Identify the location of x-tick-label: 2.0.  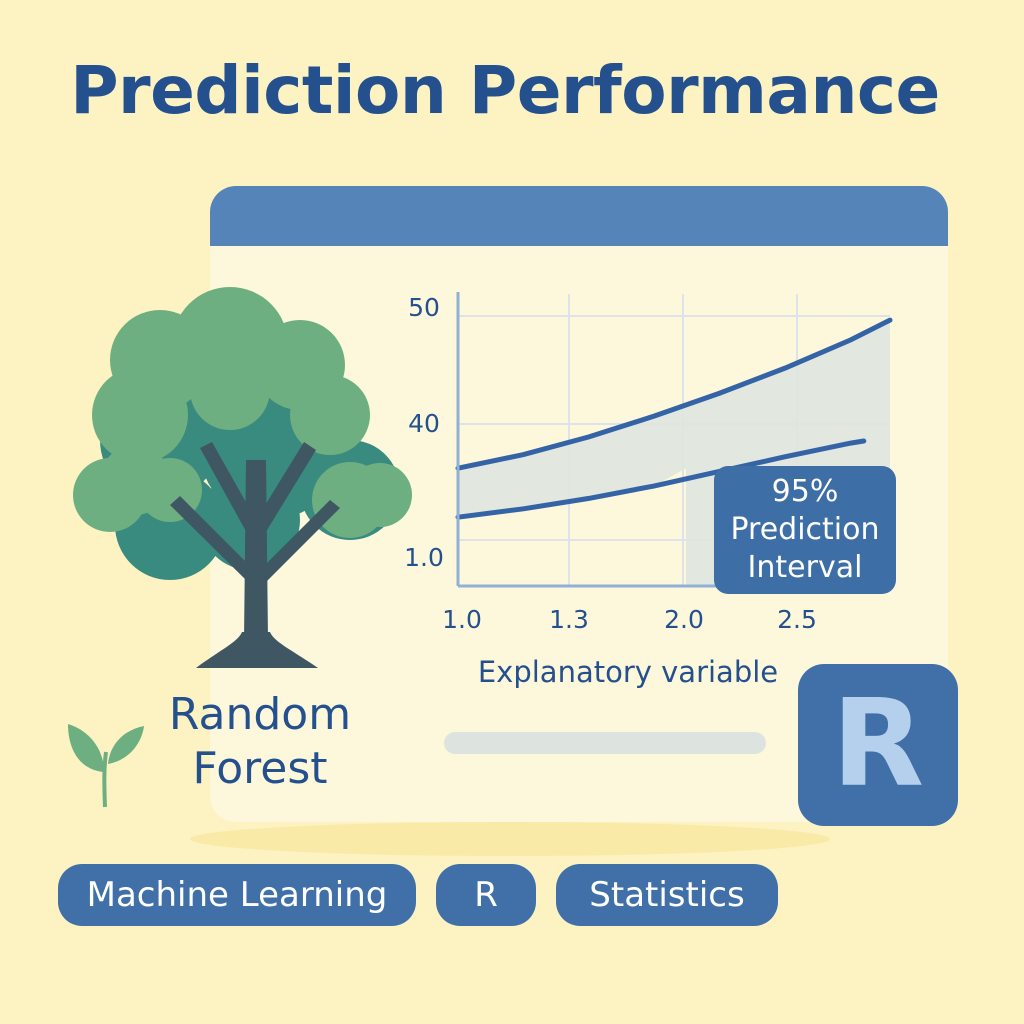
(684, 619).